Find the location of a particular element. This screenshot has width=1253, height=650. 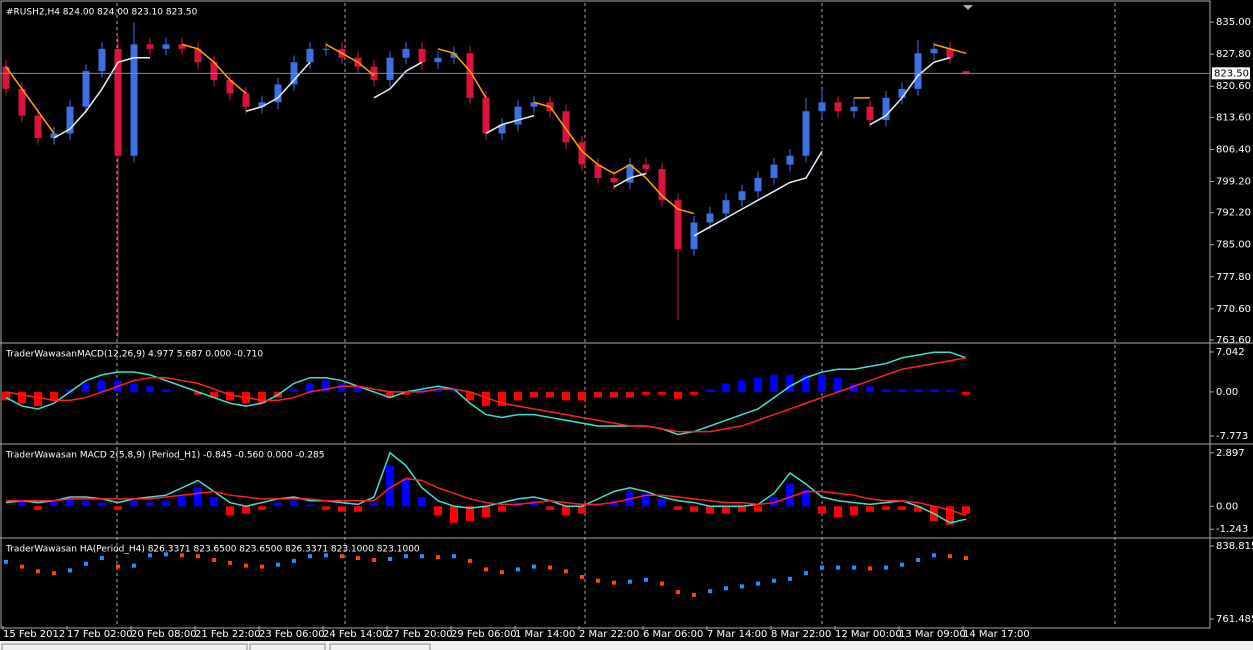

y-tick-label: 799.20 is located at coordinates (1233, 182).